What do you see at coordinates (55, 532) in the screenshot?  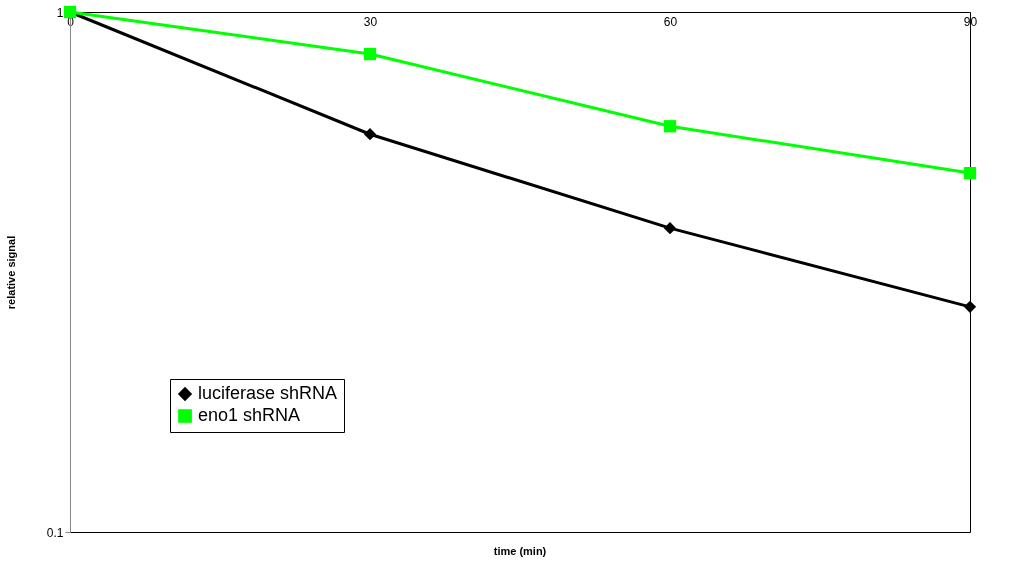 I see `y-tick-label: 0.1` at bounding box center [55, 532].